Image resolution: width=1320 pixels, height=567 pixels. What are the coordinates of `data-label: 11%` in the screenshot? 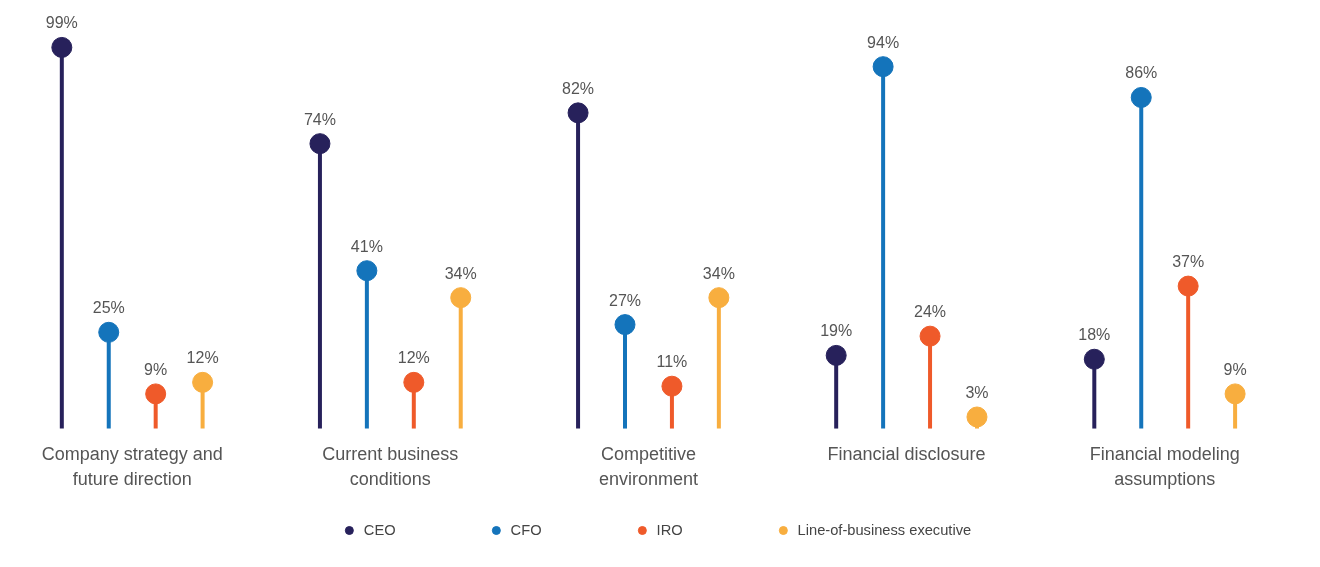 It's located at (672, 362).